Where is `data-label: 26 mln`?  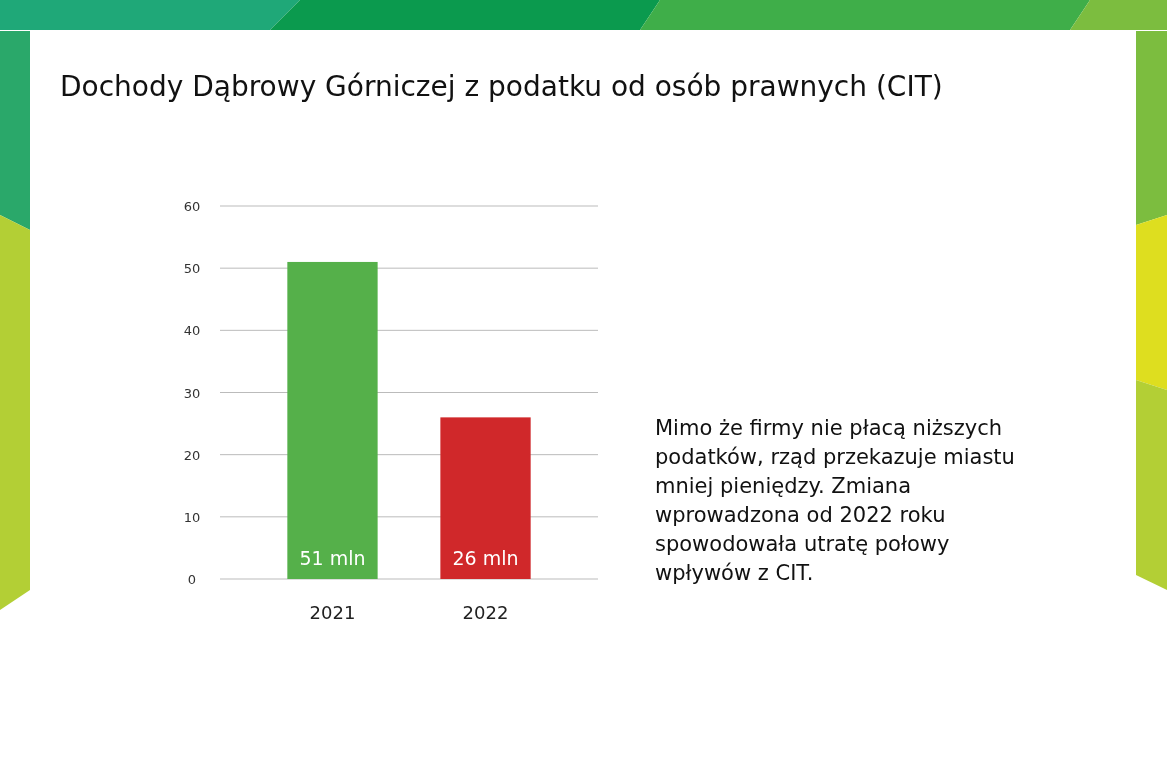 data-label: 26 mln is located at coordinates (485, 558).